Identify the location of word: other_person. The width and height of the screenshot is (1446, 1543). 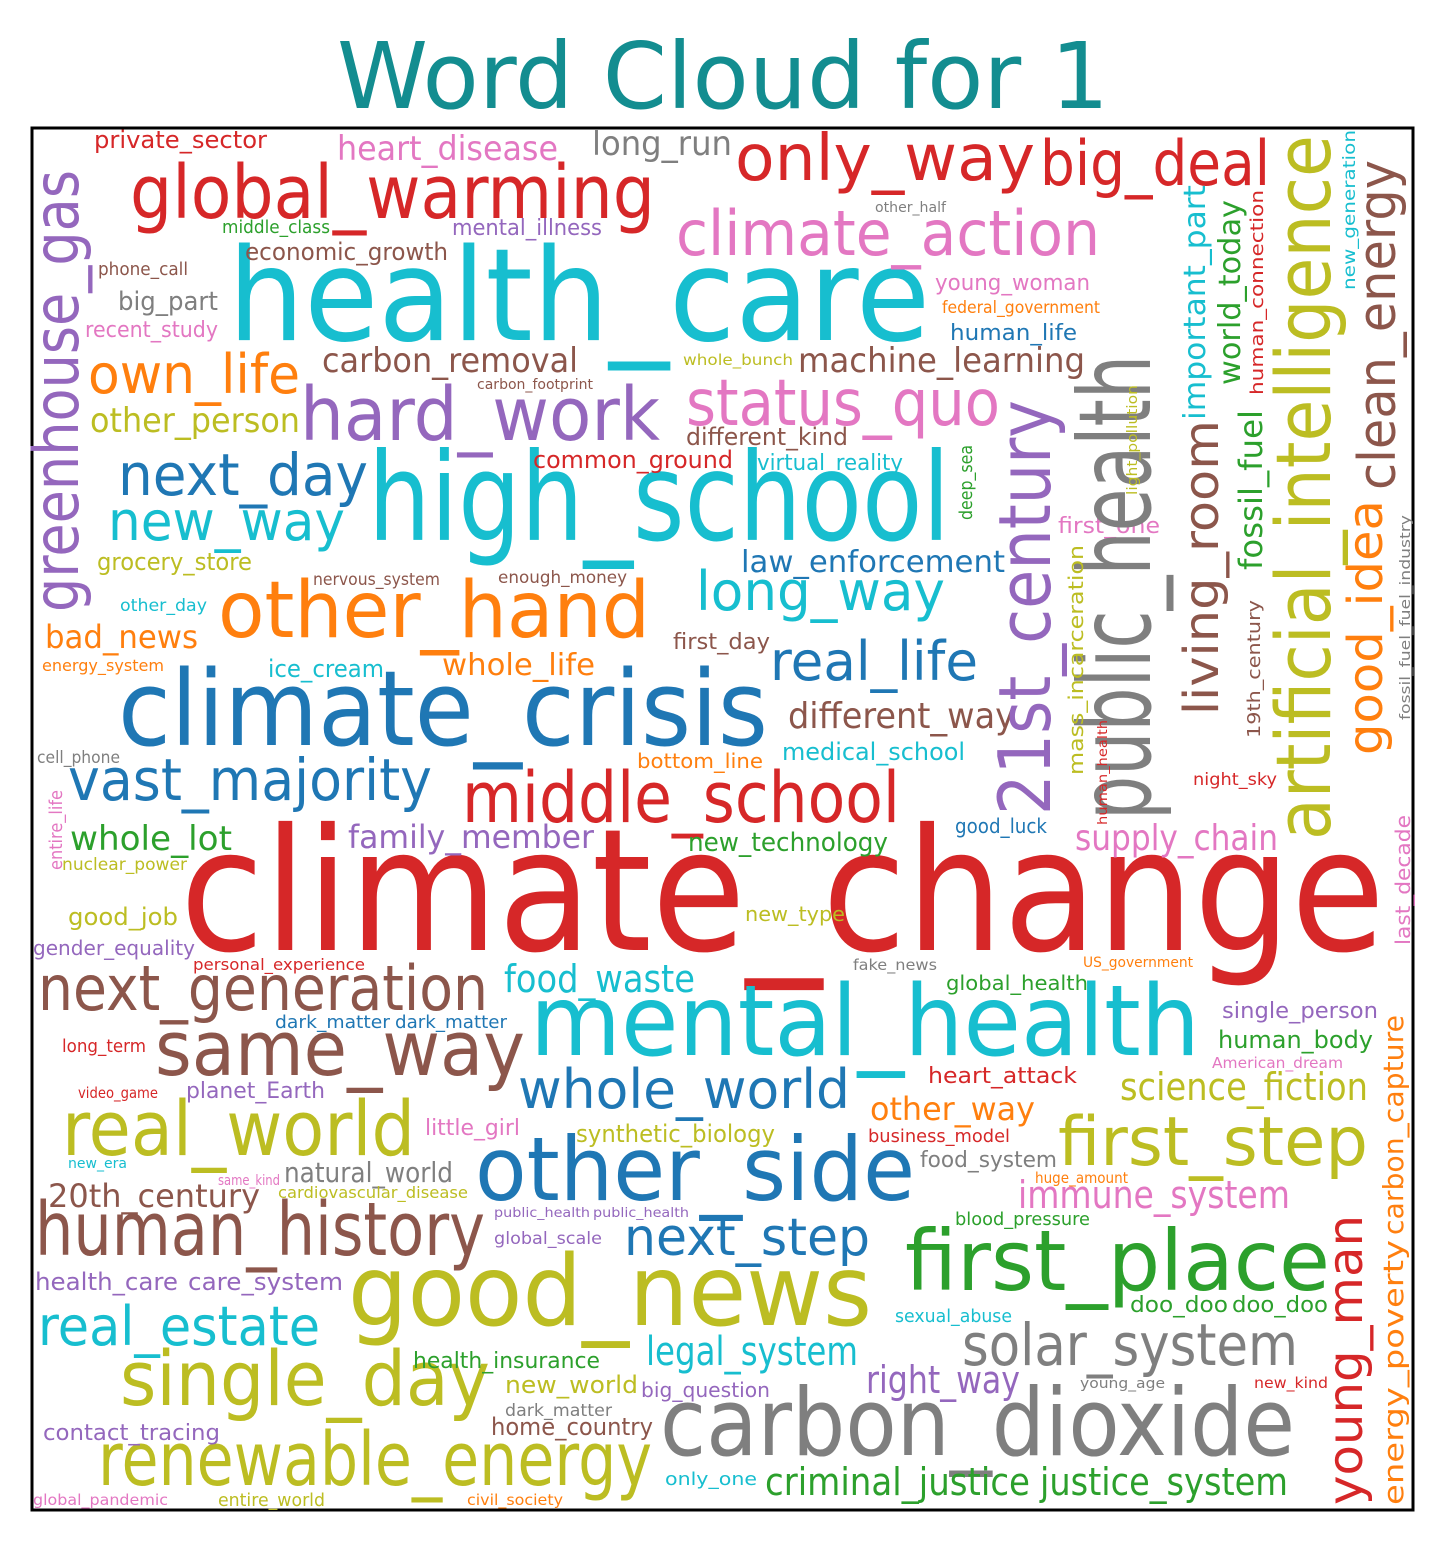
(195, 421).